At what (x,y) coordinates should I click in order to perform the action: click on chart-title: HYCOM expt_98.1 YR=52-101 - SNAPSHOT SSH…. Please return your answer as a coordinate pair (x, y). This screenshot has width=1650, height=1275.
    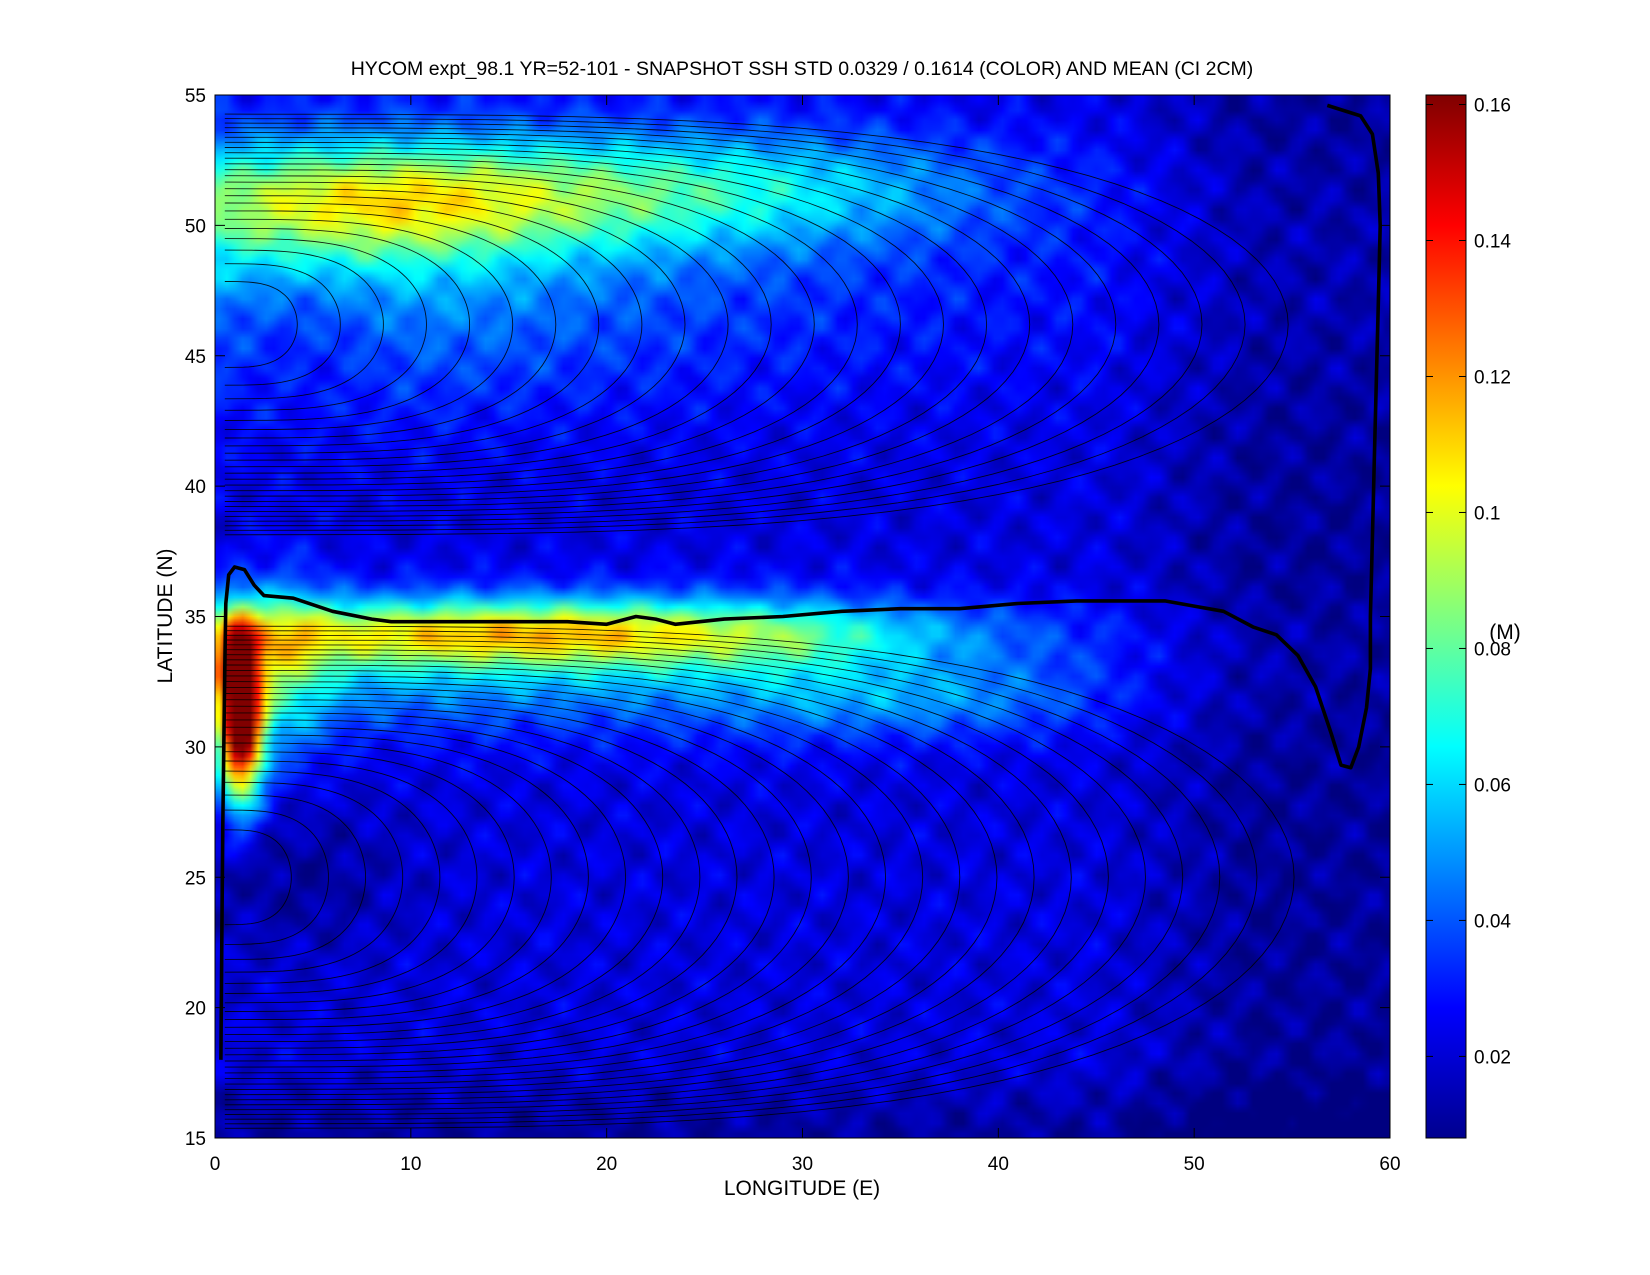
    Looking at the image, I should click on (802, 69).